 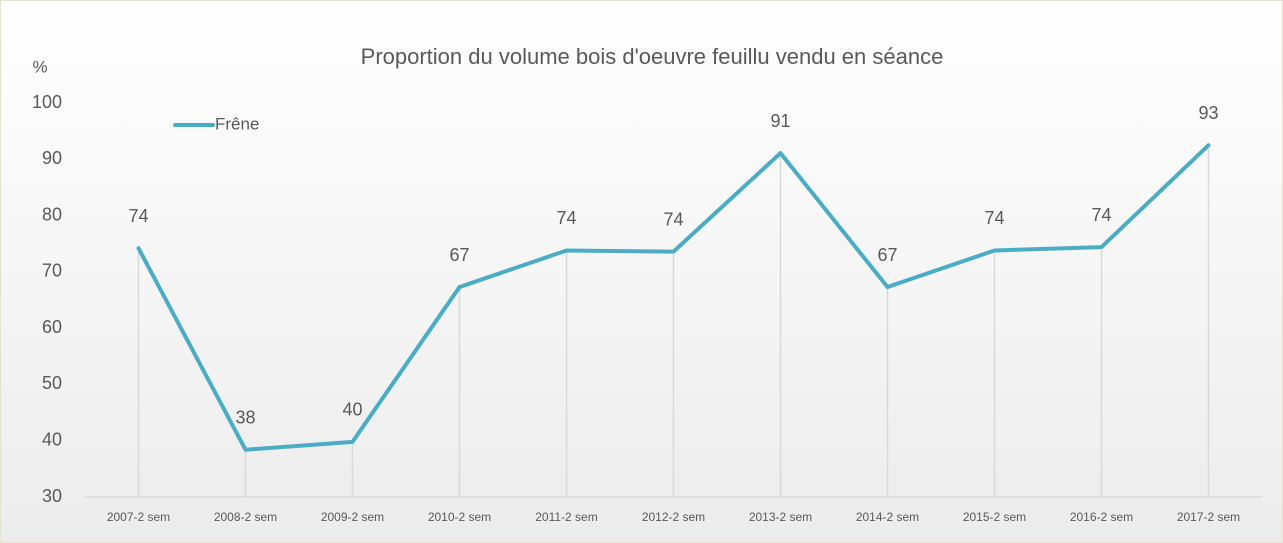 What do you see at coordinates (780, 121) in the screenshot?
I see `data-label: 91` at bounding box center [780, 121].